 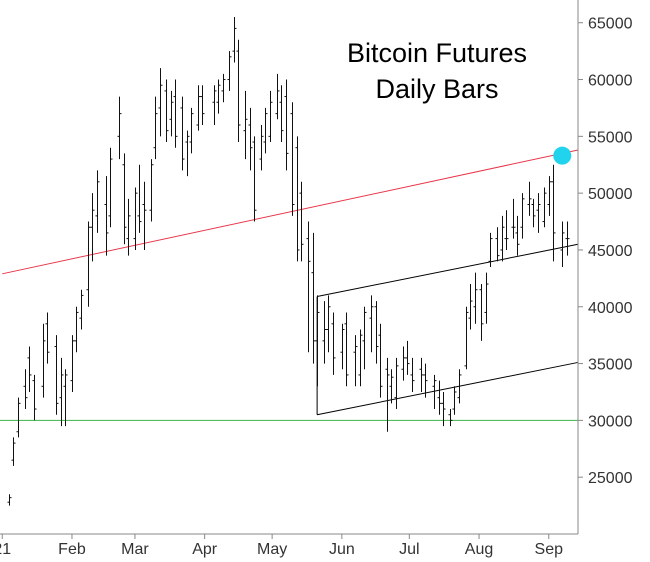 What do you see at coordinates (479, 549) in the screenshot?
I see `x-tick-label: Aug` at bounding box center [479, 549].